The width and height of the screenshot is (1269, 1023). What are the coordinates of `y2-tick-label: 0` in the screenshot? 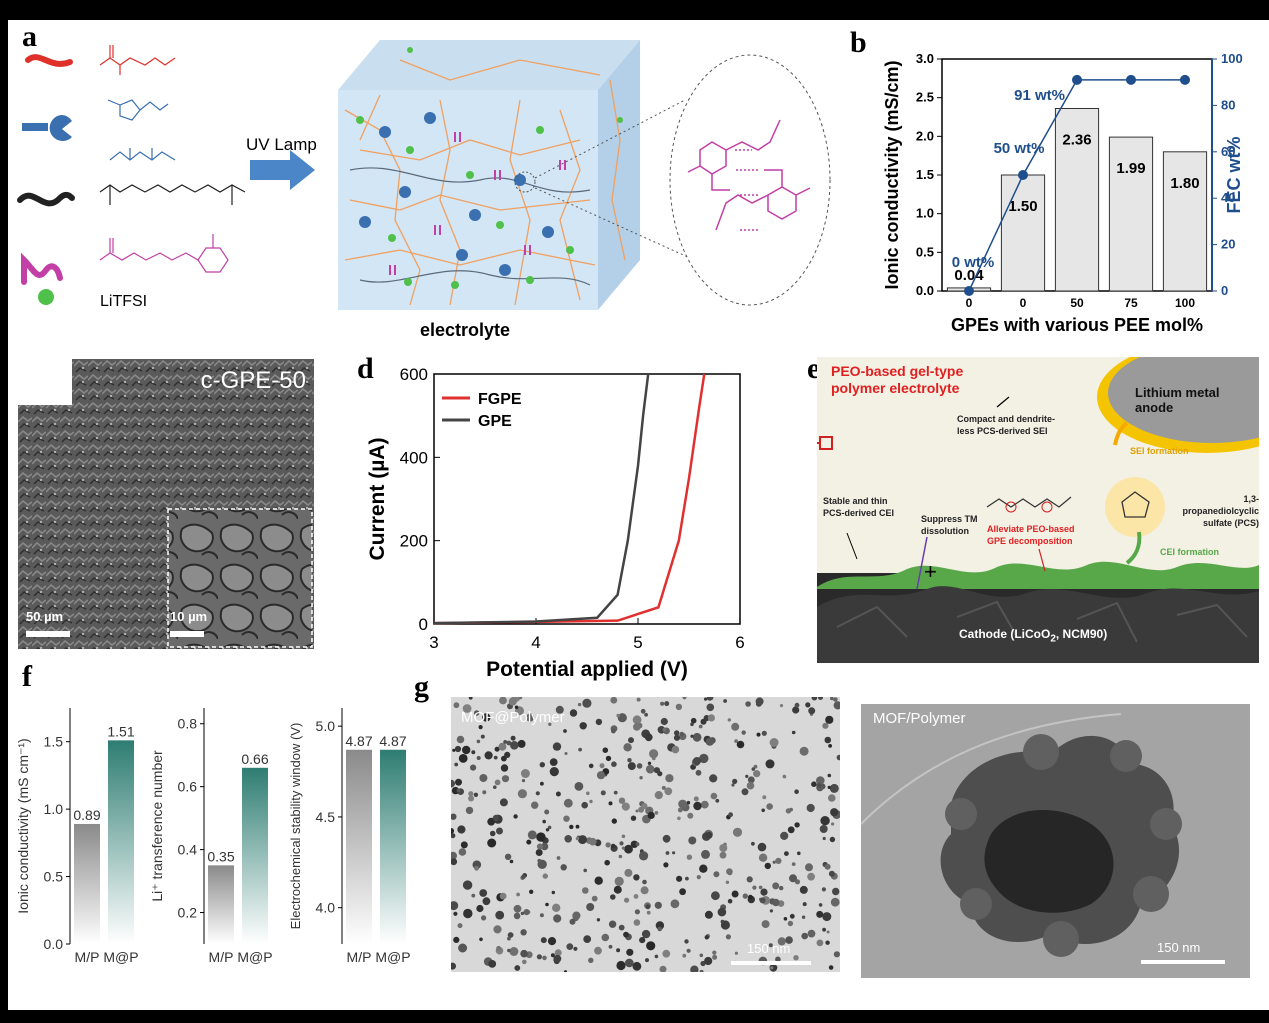 It's located at (1224, 290).